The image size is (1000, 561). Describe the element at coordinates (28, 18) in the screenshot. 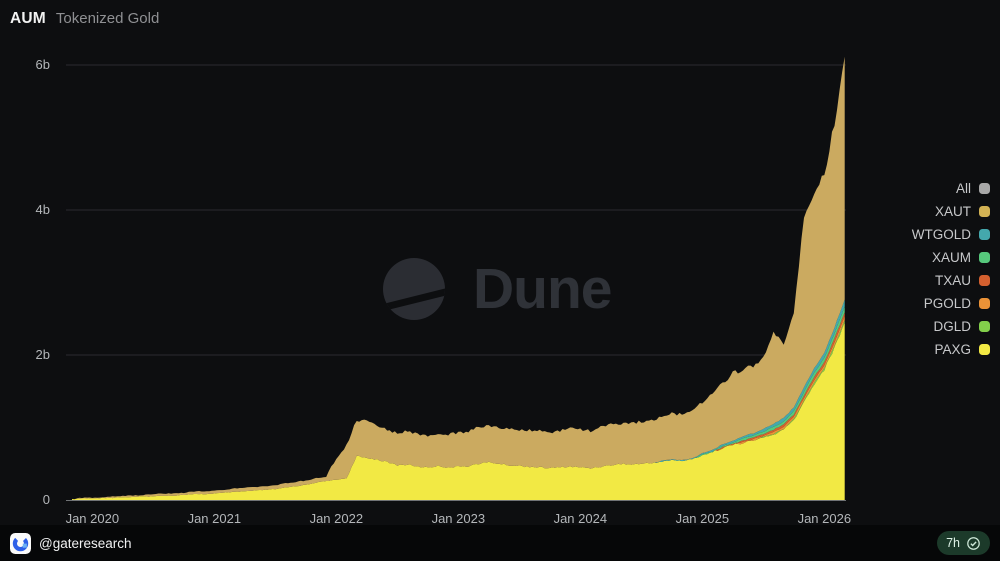

I see `page-title: AUM` at that location.